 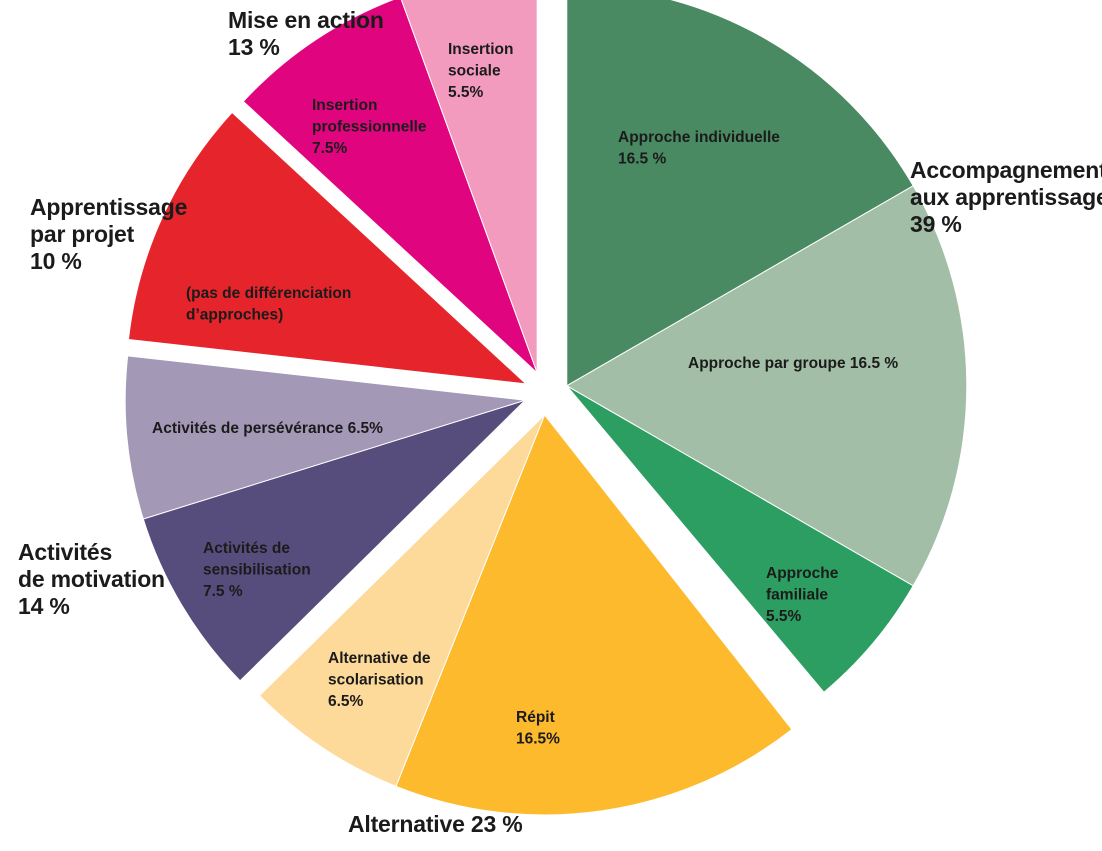 What do you see at coordinates (793, 363) in the screenshot?
I see `slice-label-approche-par-groupe: Approche par groupe 16.5 %` at bounding box center [793, 363].